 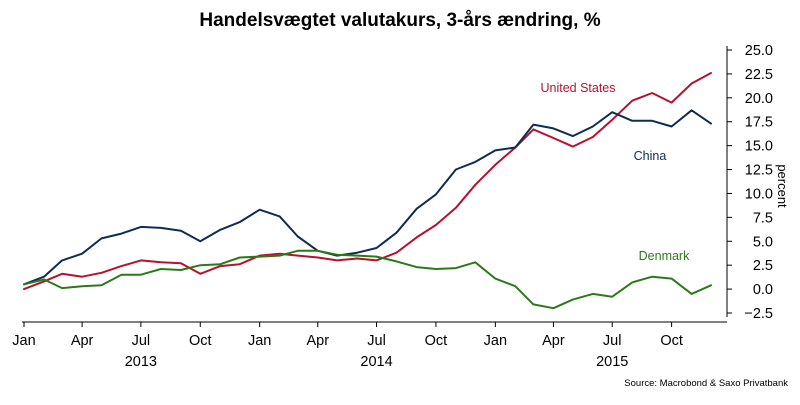 I want to click on series-label-denmark: Denmark, so click(x=664, y=256).